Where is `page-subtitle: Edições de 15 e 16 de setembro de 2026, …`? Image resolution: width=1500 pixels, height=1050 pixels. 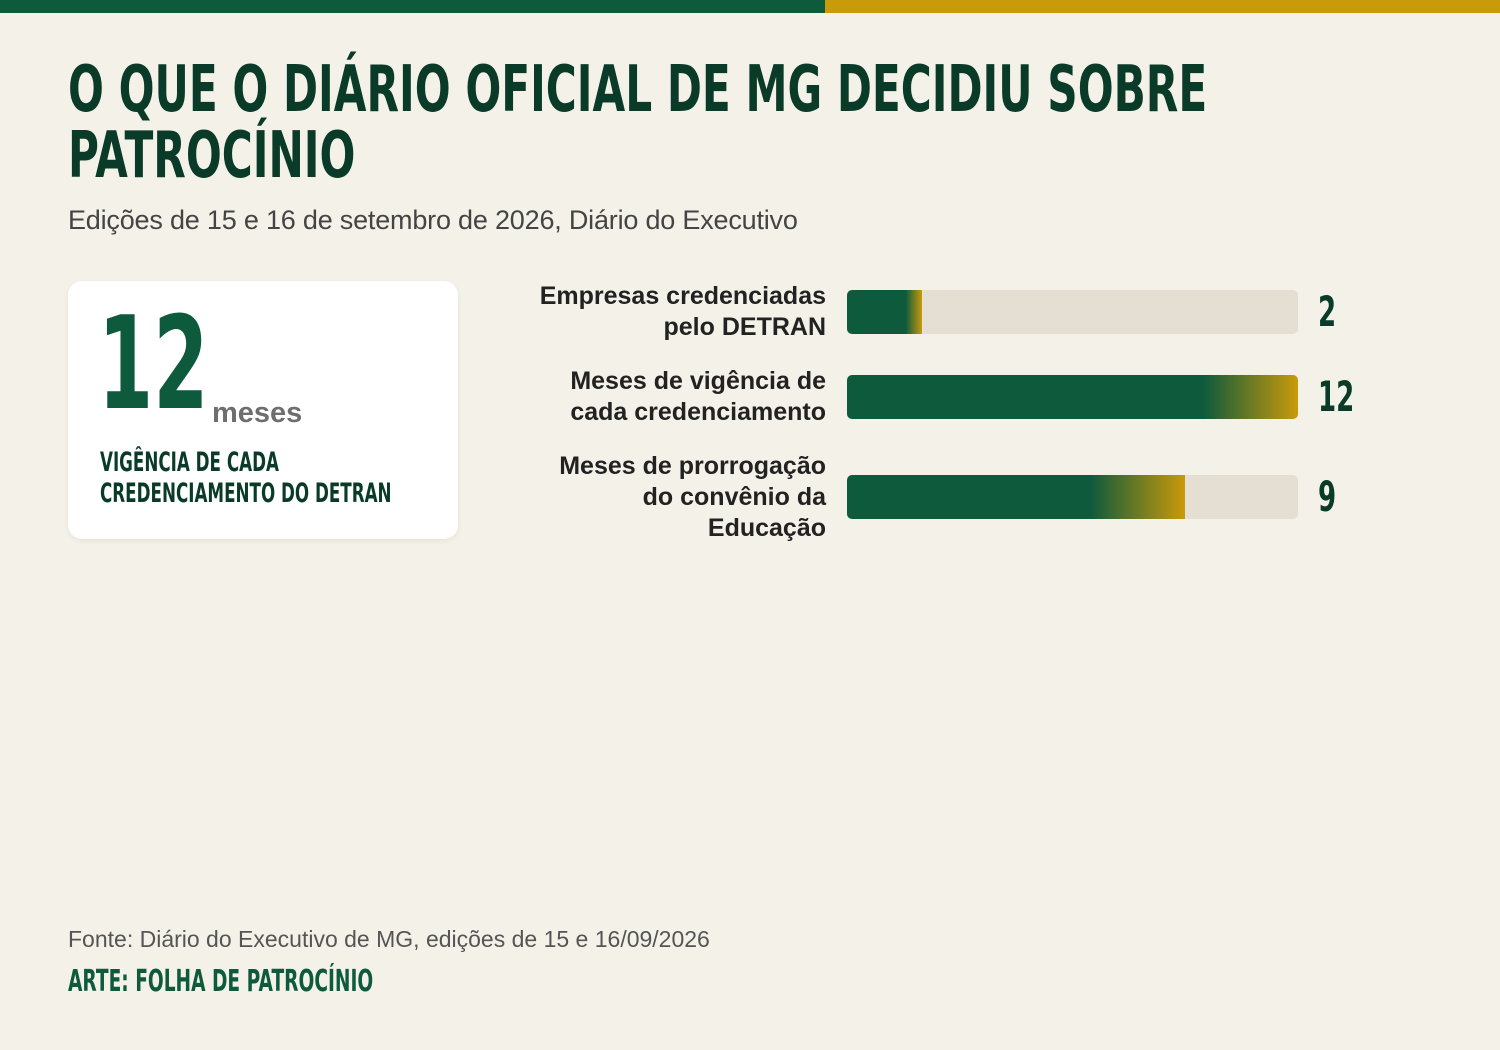 page-subtitle: Edições de 15 e 16 de setembro de 2026, … is located at coordinates (433, 220).